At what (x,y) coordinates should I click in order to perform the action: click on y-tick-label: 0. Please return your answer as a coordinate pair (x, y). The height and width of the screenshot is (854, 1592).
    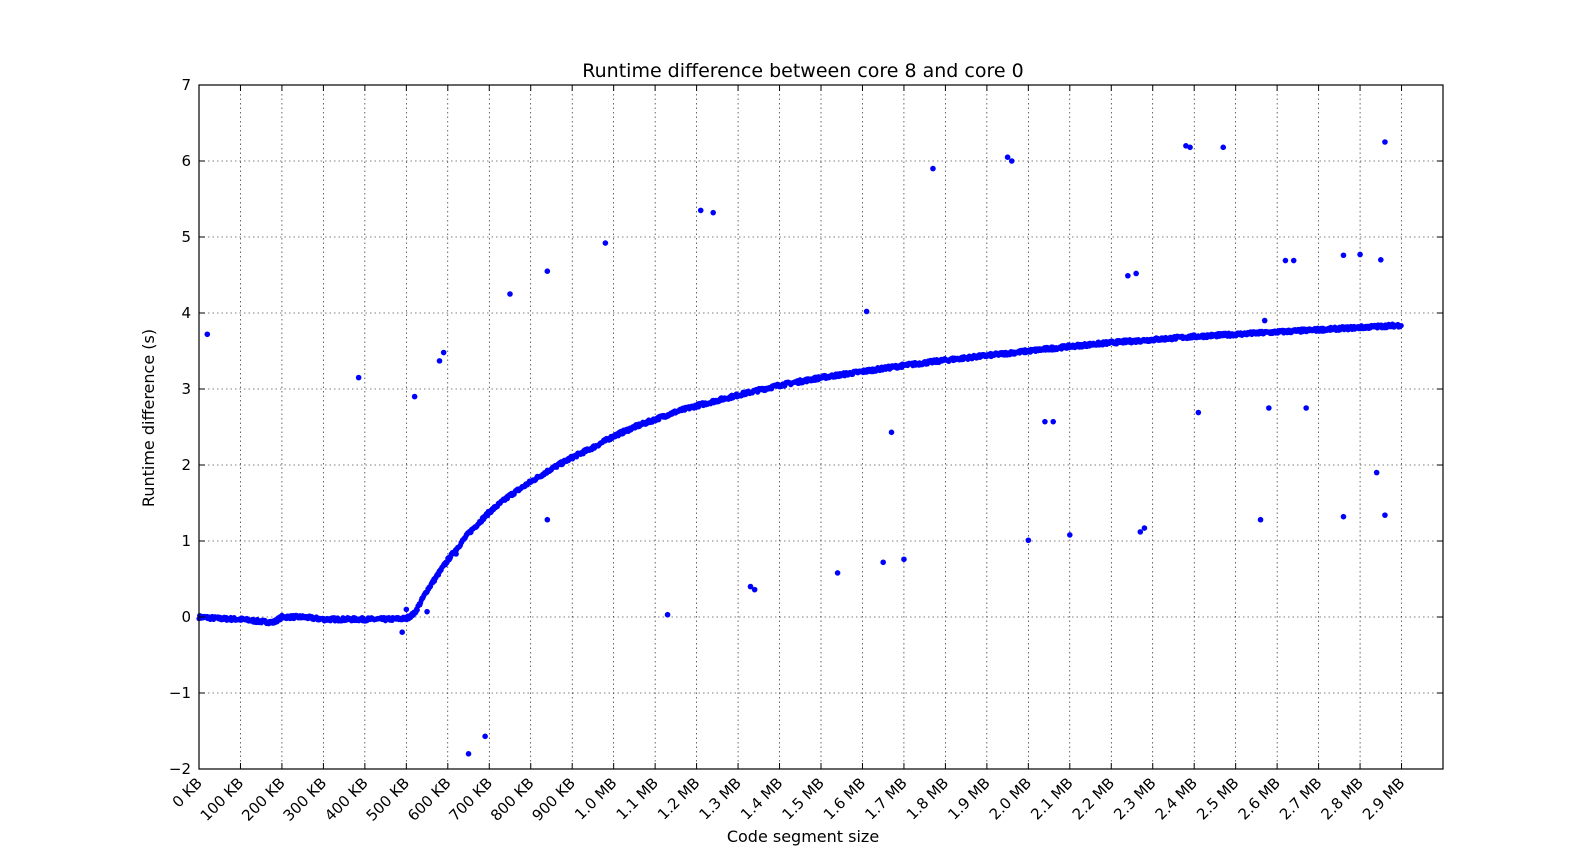
    Looking at the image, I should click on (186, 617).